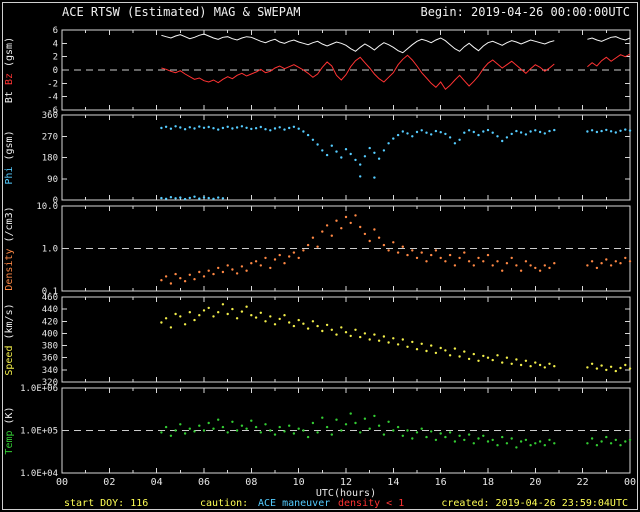 The width and height of the screenshot is (640, 512). Describe the element at coordinates (39, 389) in the screenshot. I see `svg-text: 1.0E+06` at that location.